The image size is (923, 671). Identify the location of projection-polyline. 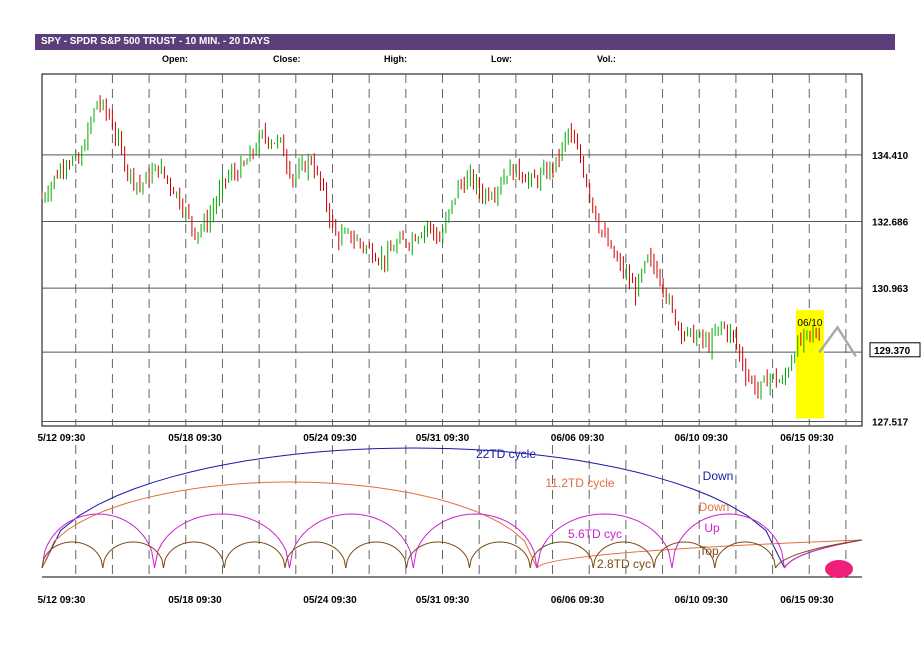
(837, 341).